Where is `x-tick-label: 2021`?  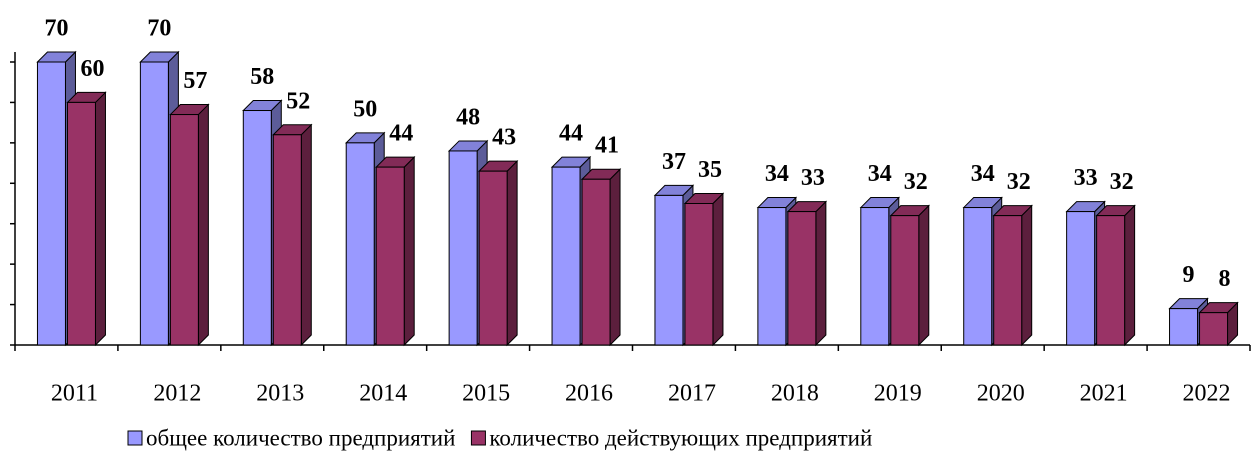
x-tick-label: 2021 is located at coordinates (1104, 394).